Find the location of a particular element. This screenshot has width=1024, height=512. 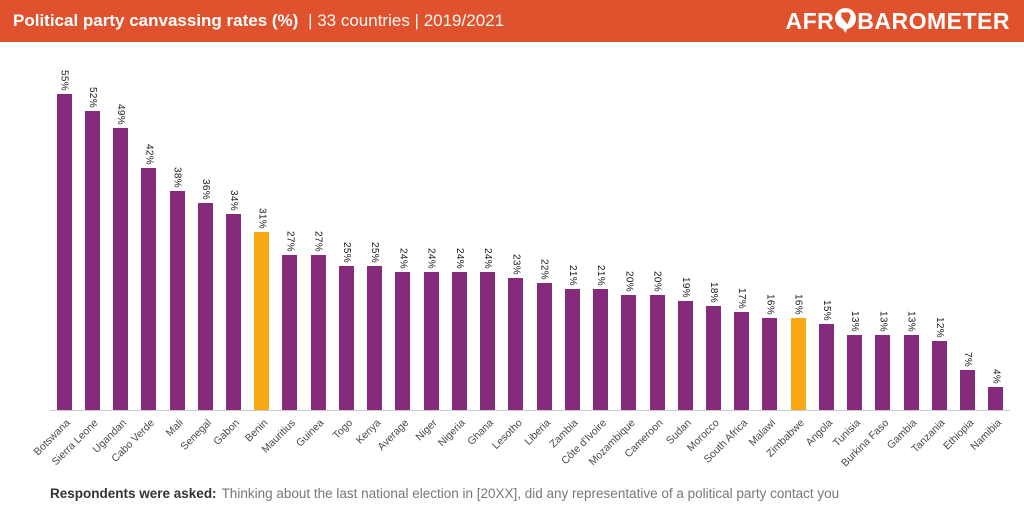

bar-value-label: 31% is located at coordinates (262, 218).